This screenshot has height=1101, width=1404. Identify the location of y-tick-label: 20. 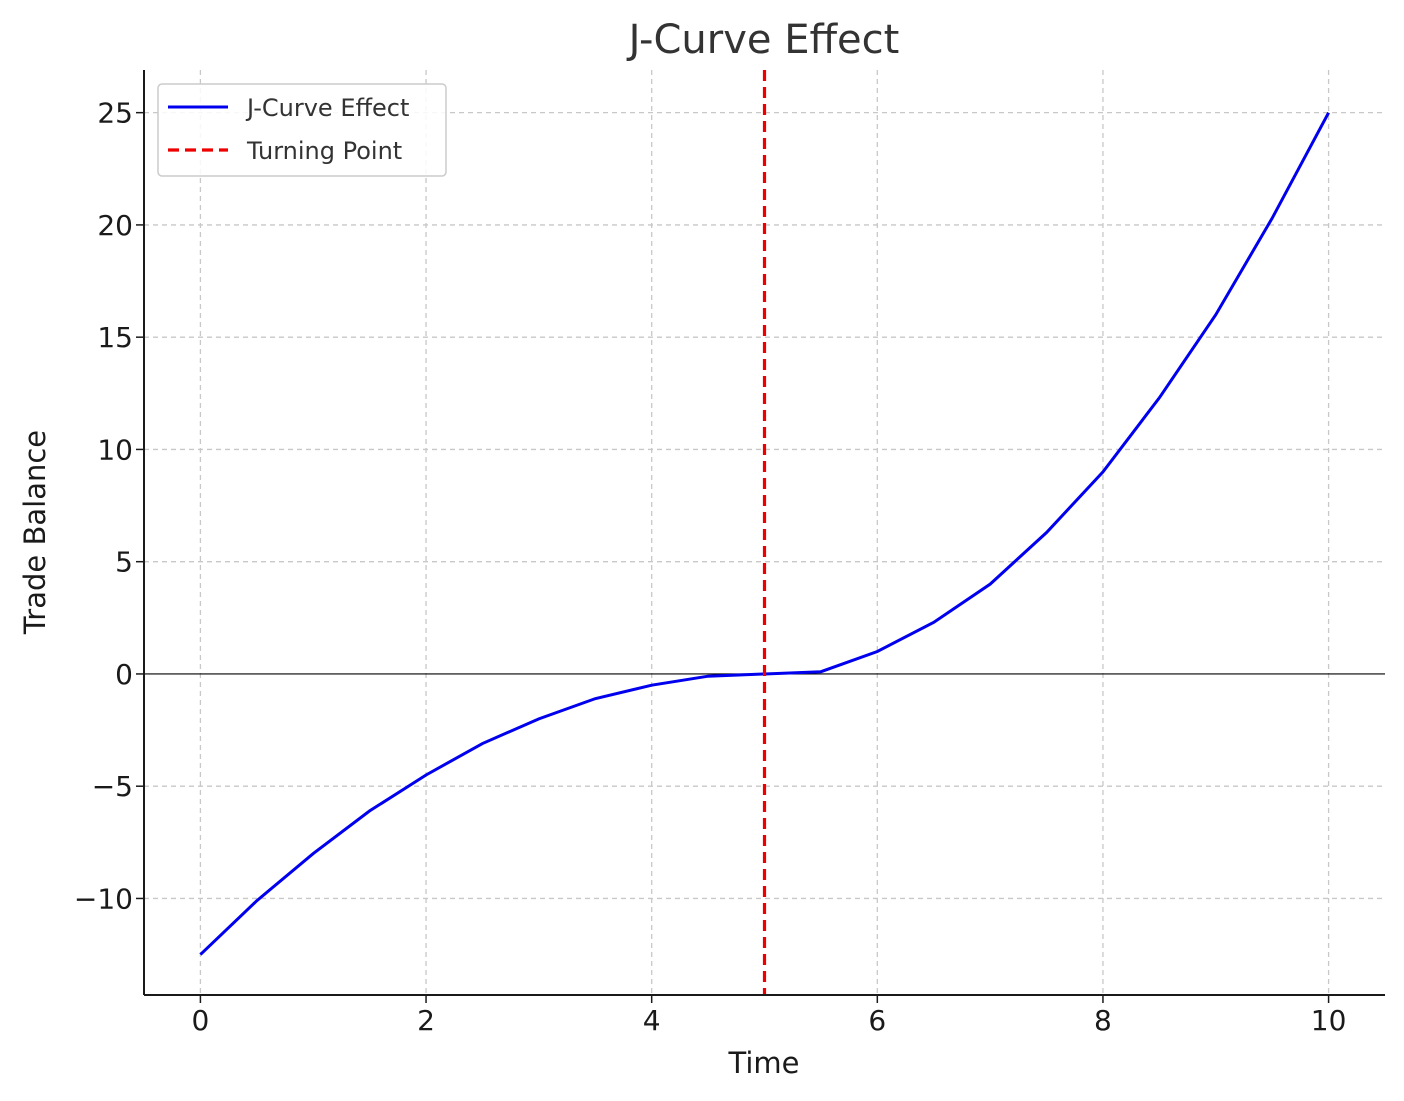
(115, 225).